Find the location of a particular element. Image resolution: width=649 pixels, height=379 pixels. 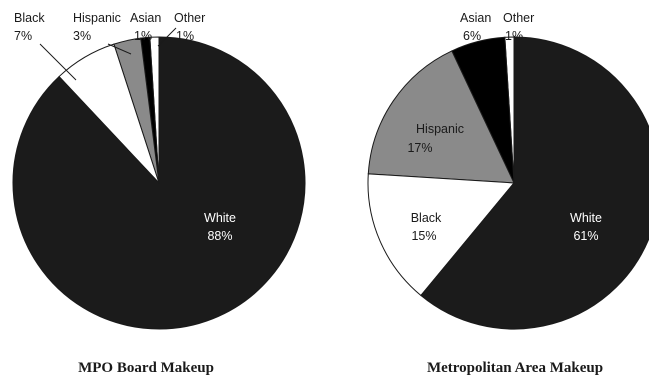

label-white-value: 88% is located at coordinates (219, 236).